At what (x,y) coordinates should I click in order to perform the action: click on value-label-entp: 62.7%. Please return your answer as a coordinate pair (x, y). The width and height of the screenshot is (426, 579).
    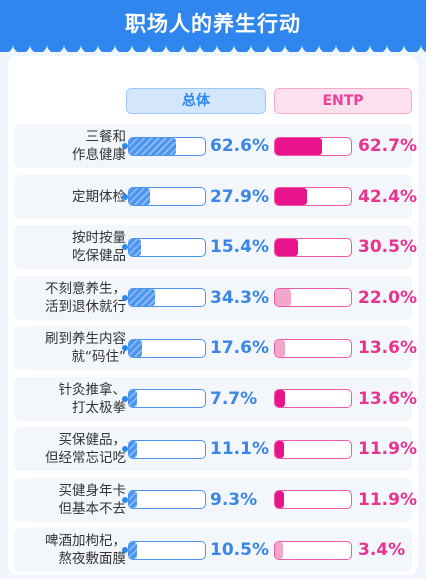
    Looking at the image, I should click on (387, 146).